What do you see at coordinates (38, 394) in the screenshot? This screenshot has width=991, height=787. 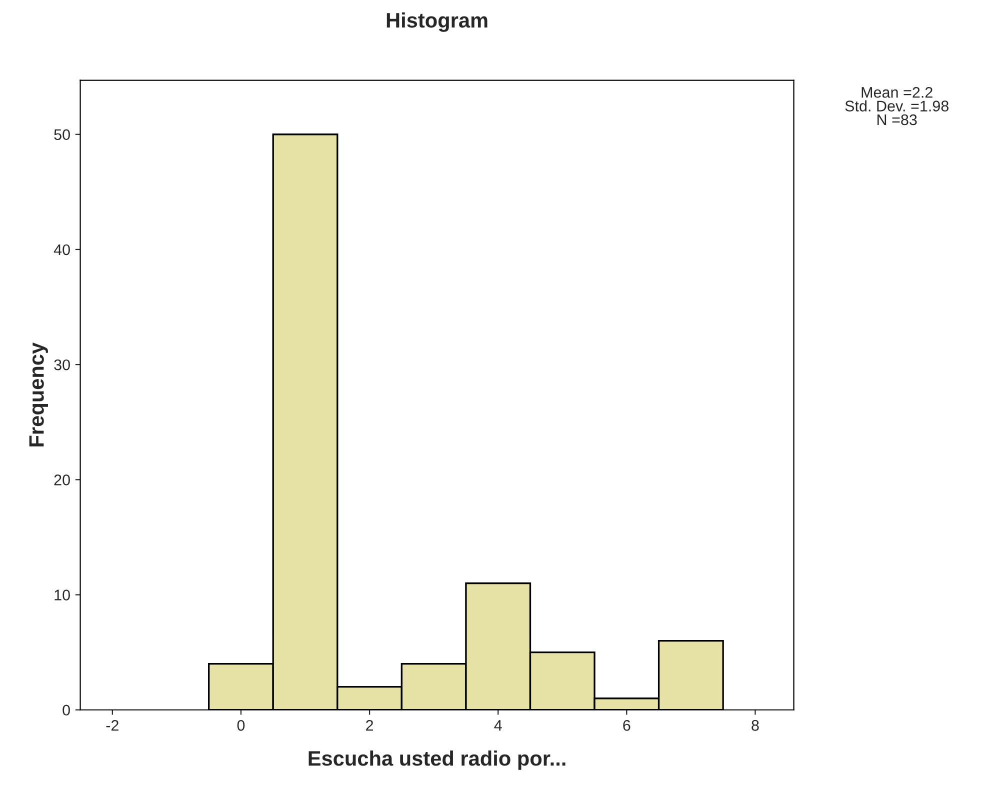 I see `y-axis-title: Frequency` at bounding box center [38, 394].